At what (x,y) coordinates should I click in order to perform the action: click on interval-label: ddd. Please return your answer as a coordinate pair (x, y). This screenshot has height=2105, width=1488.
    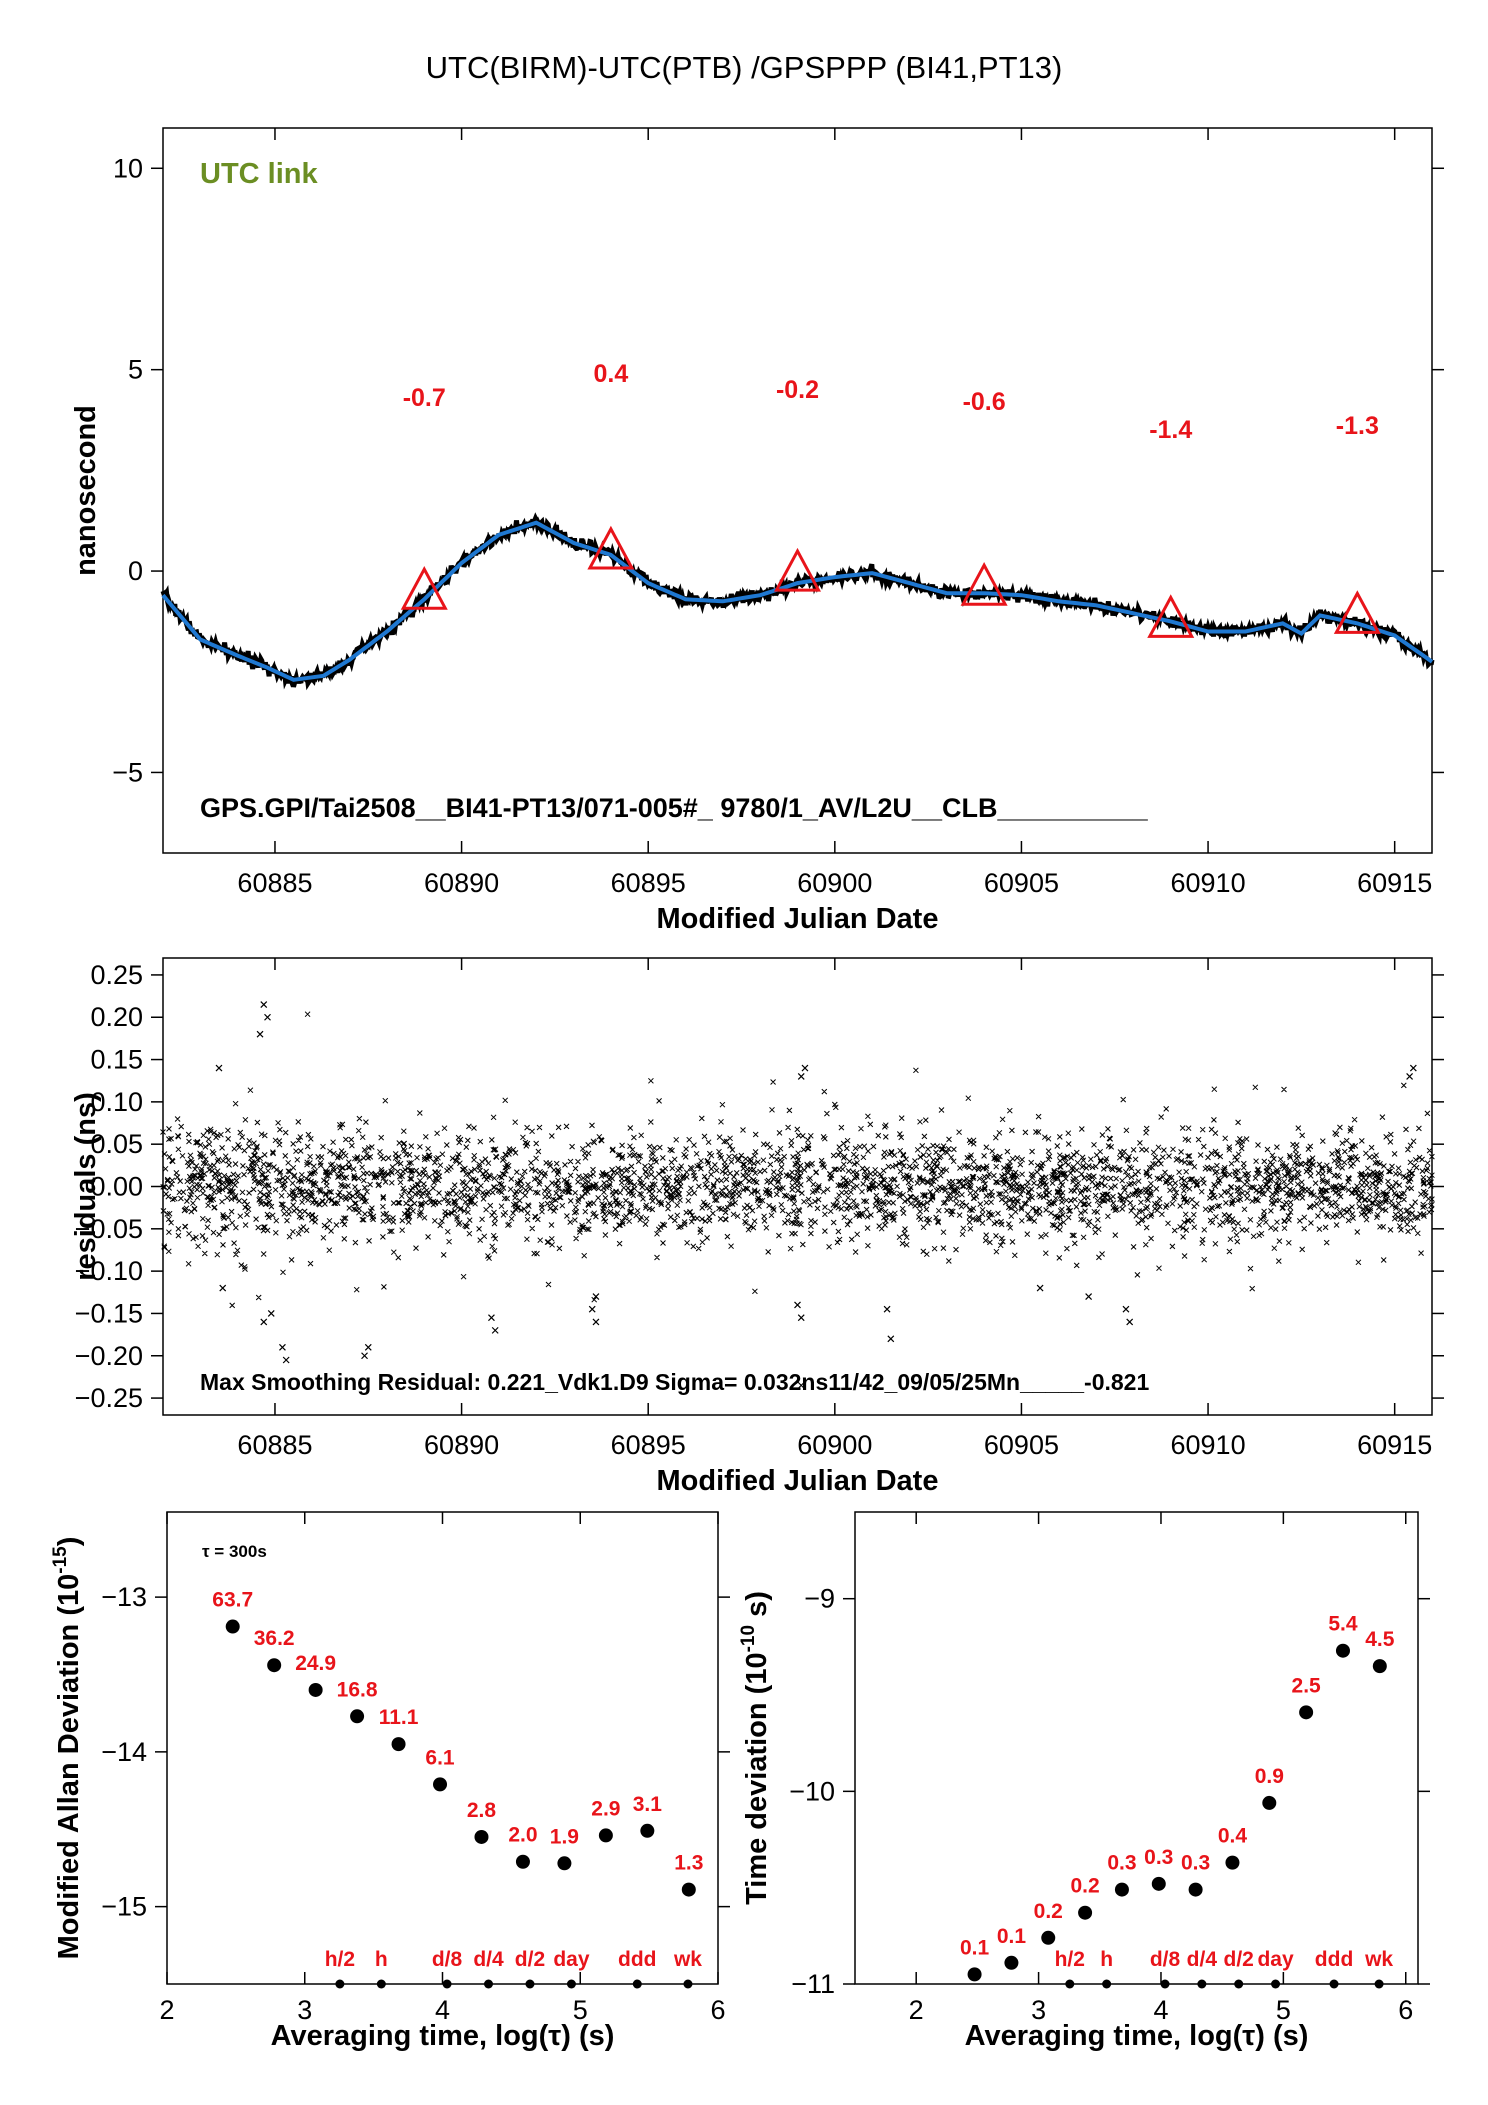
    Looking at the image, I should click on (637, 1959).